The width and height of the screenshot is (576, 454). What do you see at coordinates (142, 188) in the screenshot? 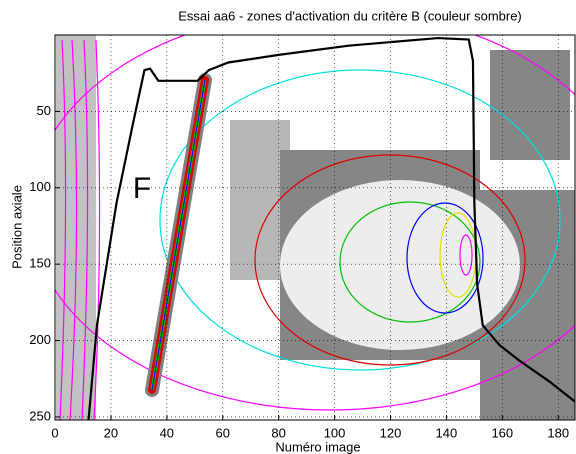
I see `annotation: F` at bounding box center [142, 188].